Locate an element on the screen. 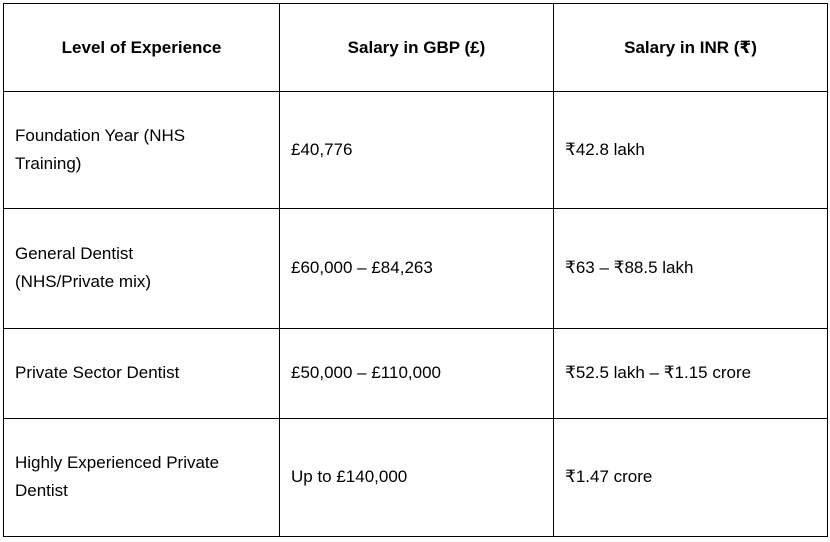 The image size is (830, 542). cell-experience-level: General Dentist (NHS/Private mix) is located at coordinates (141, 268).